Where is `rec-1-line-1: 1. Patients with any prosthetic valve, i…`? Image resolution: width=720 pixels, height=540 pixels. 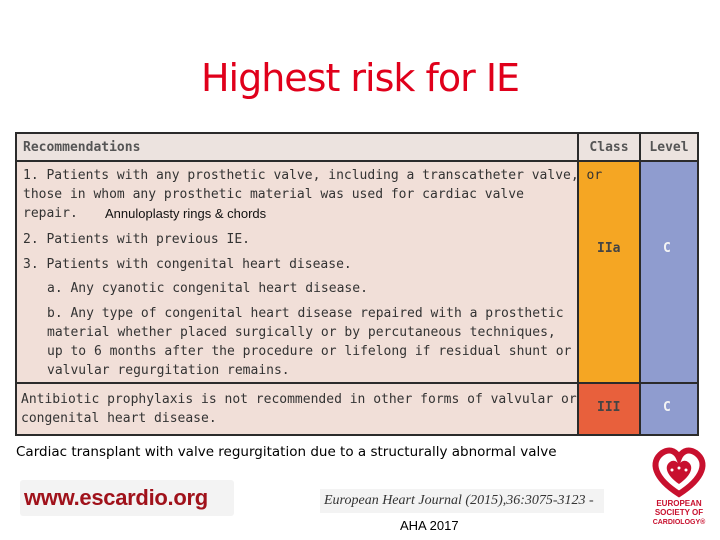
rec-1-line-1: 1. Patients with any prosthetic valve, i… is located at coordinates (313, 175).